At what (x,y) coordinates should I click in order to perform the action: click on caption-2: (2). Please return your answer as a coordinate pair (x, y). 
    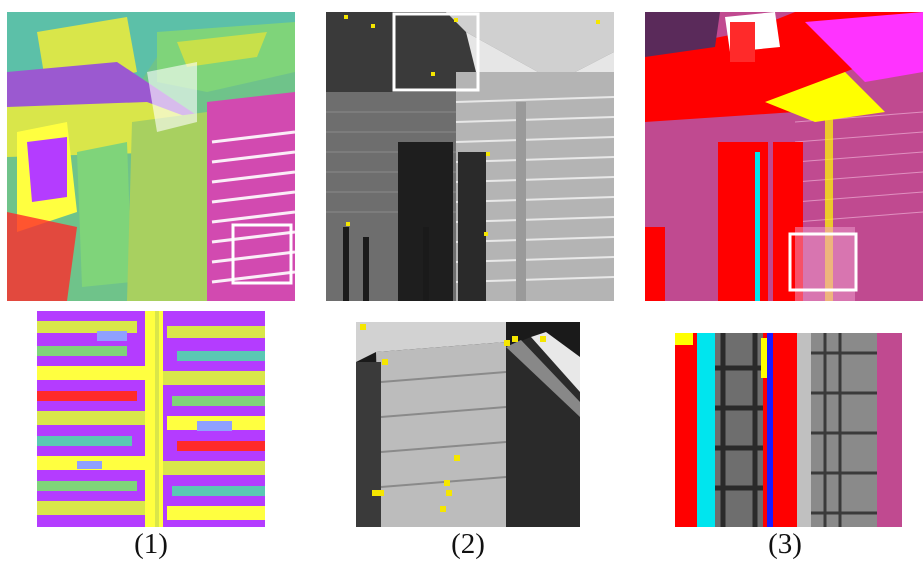
    Looking at the image, I should click on (468, 544).